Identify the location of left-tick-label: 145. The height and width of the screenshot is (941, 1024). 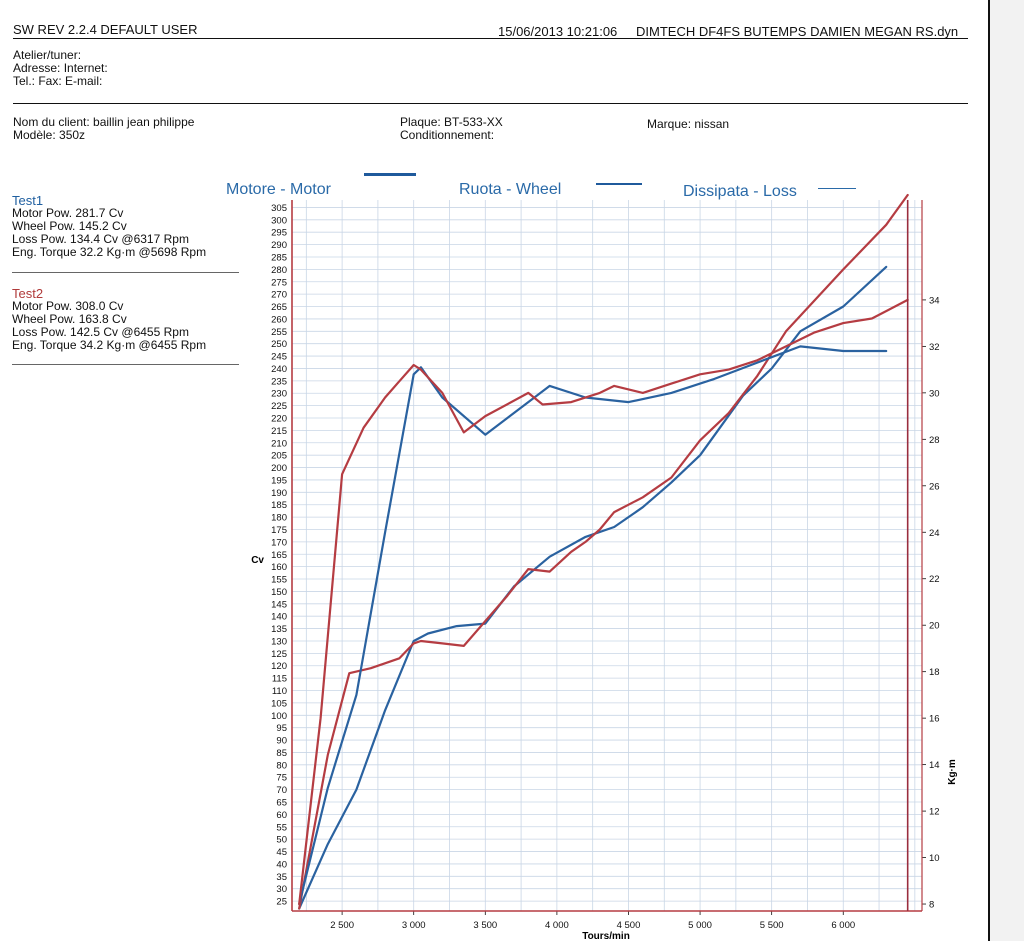
(279, 604).